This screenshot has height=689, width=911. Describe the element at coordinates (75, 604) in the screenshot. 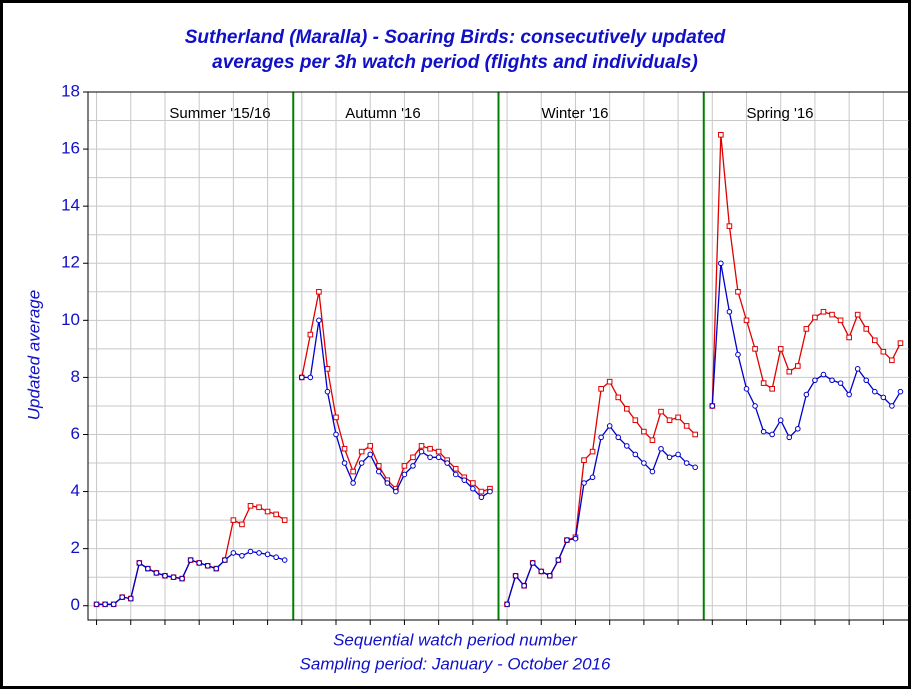

I see `y-tick-label: 0` at that location.